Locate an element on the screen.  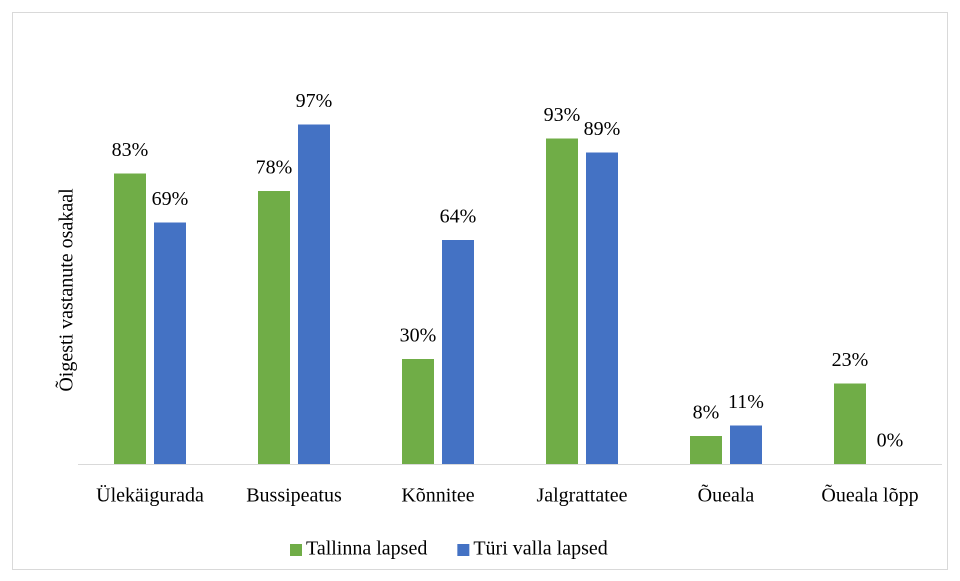
x-tick-label: Kõnnitee is located at coordinates (437, 496).